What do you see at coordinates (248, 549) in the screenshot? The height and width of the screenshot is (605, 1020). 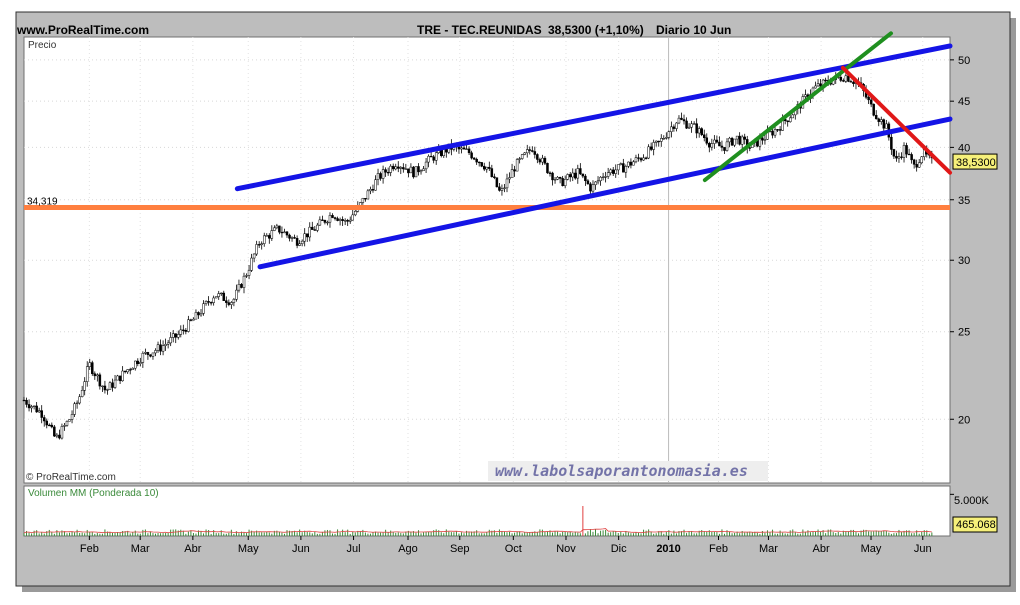 I see `x-tick-label: May` at bounding box center [248, 549].